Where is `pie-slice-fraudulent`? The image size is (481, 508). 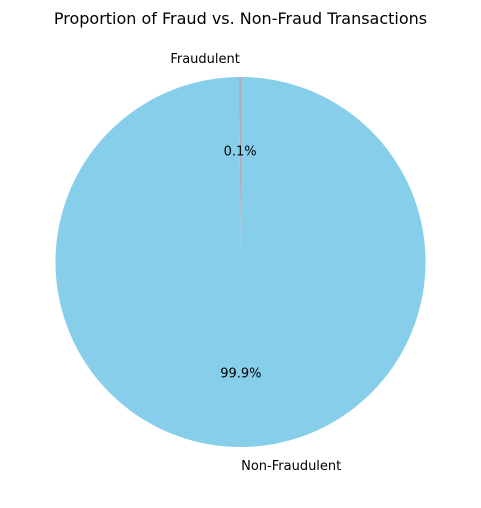 pie-slice-fraudulent is located at coordinates (240, 169).